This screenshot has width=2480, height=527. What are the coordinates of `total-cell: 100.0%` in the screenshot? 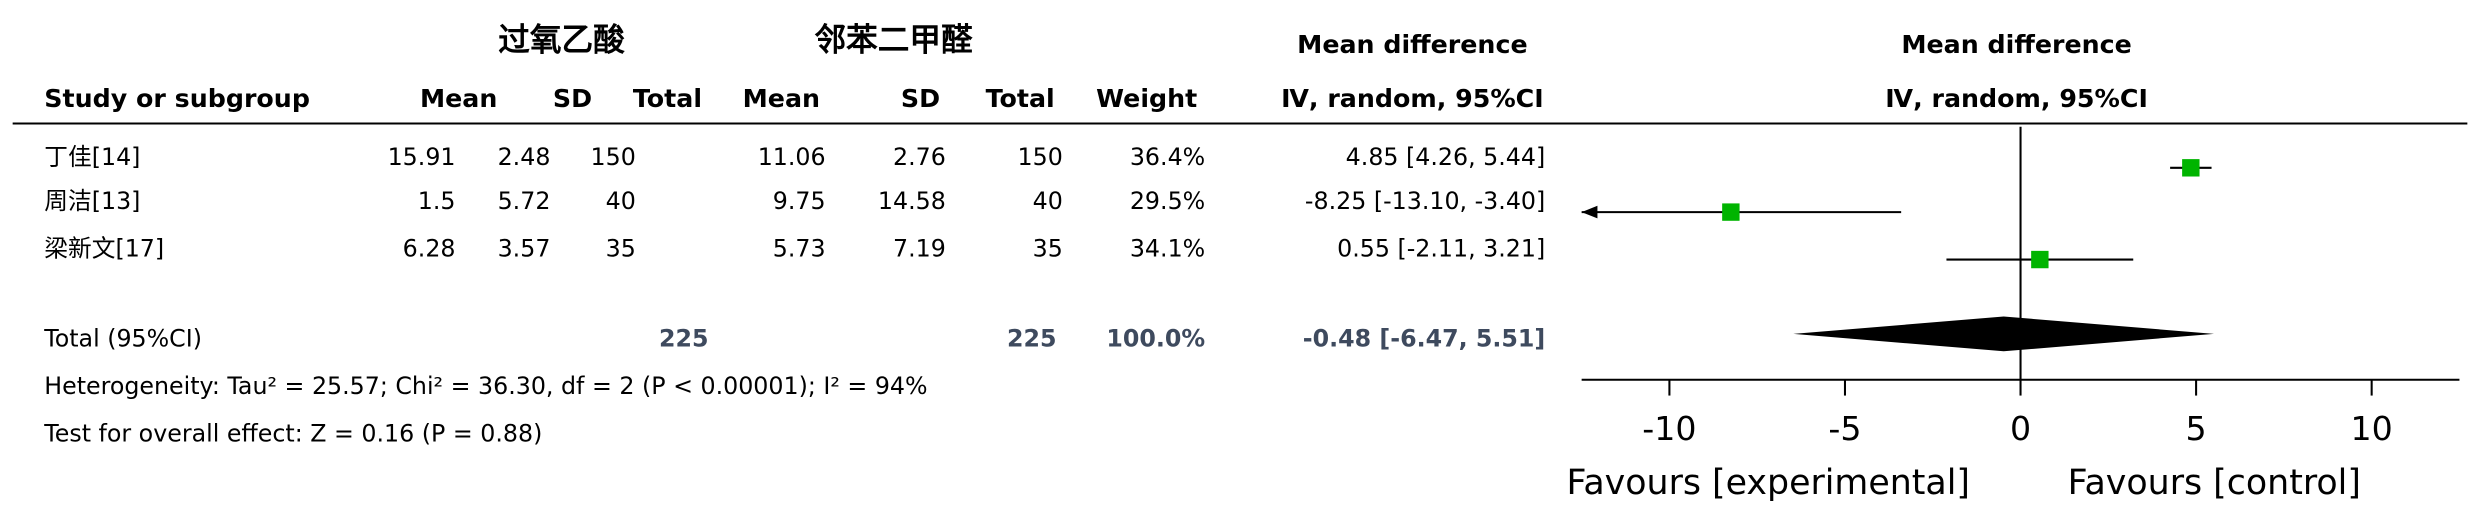 It's located at (1155, 339).